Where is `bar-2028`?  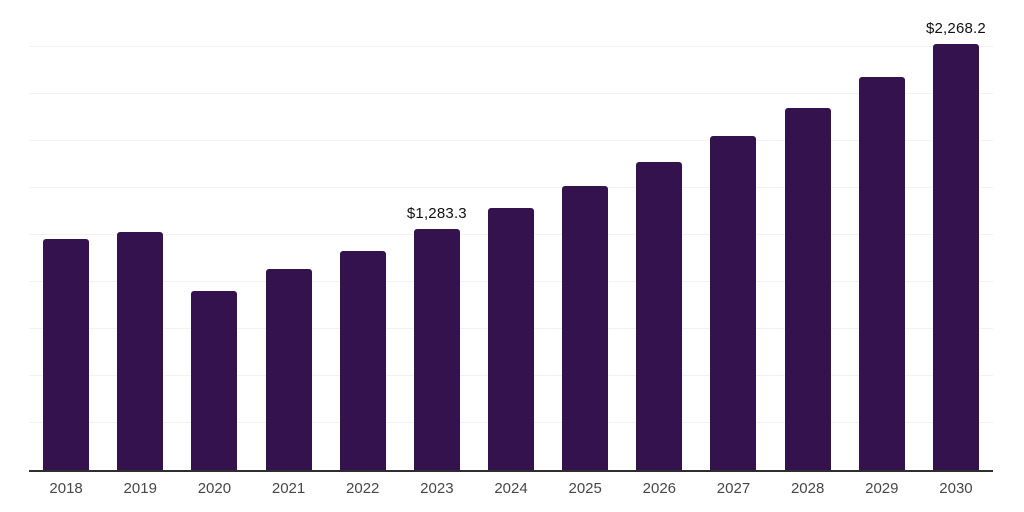 bar-2028 is located at coordinates (807, 288).